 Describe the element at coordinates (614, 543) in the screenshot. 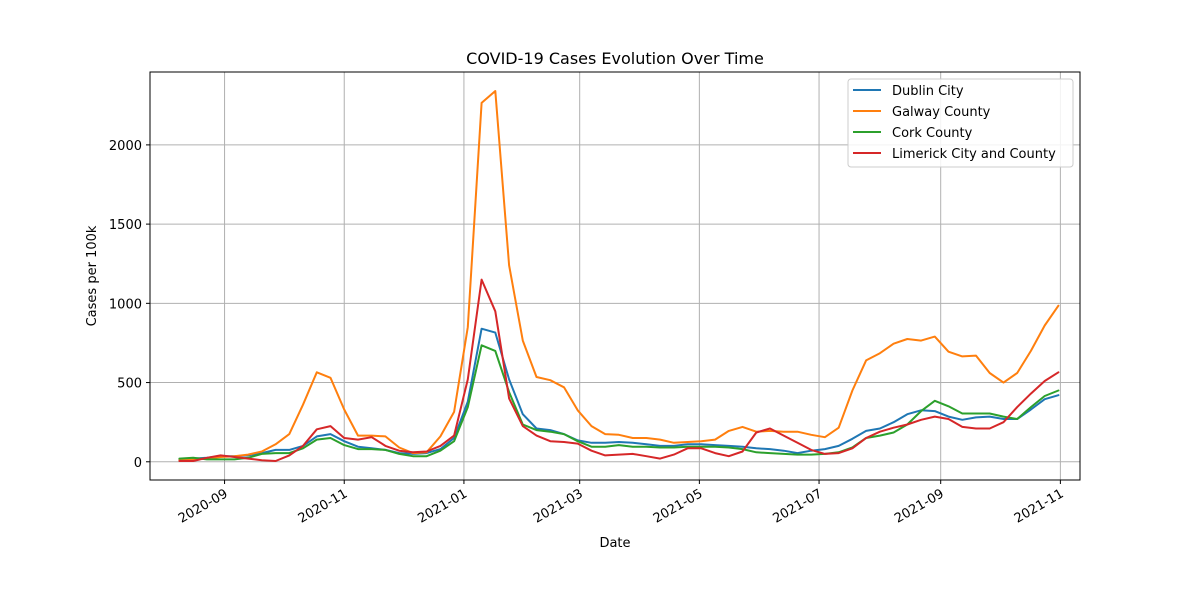

I see `x-axis-title: Date` at that location.